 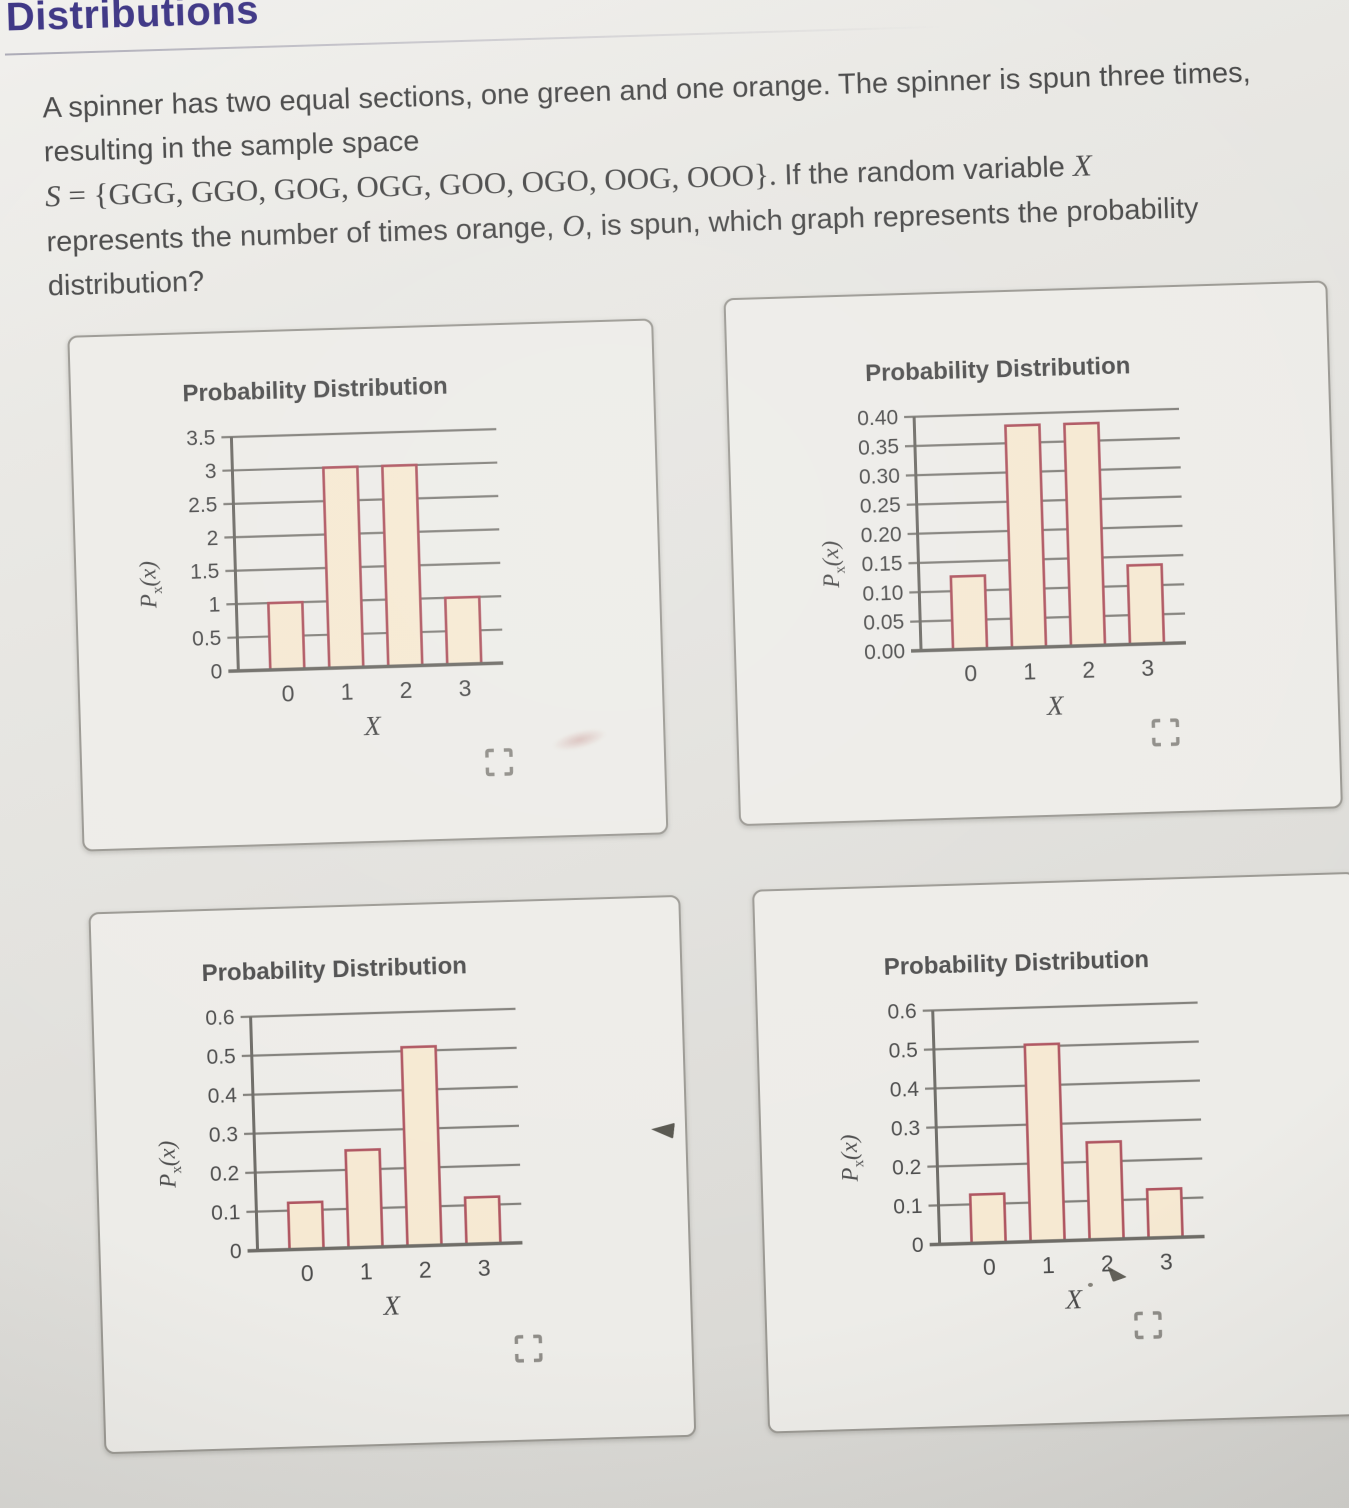 I want to click on y-tick-label: 0.20, so click(x=881, y=535).